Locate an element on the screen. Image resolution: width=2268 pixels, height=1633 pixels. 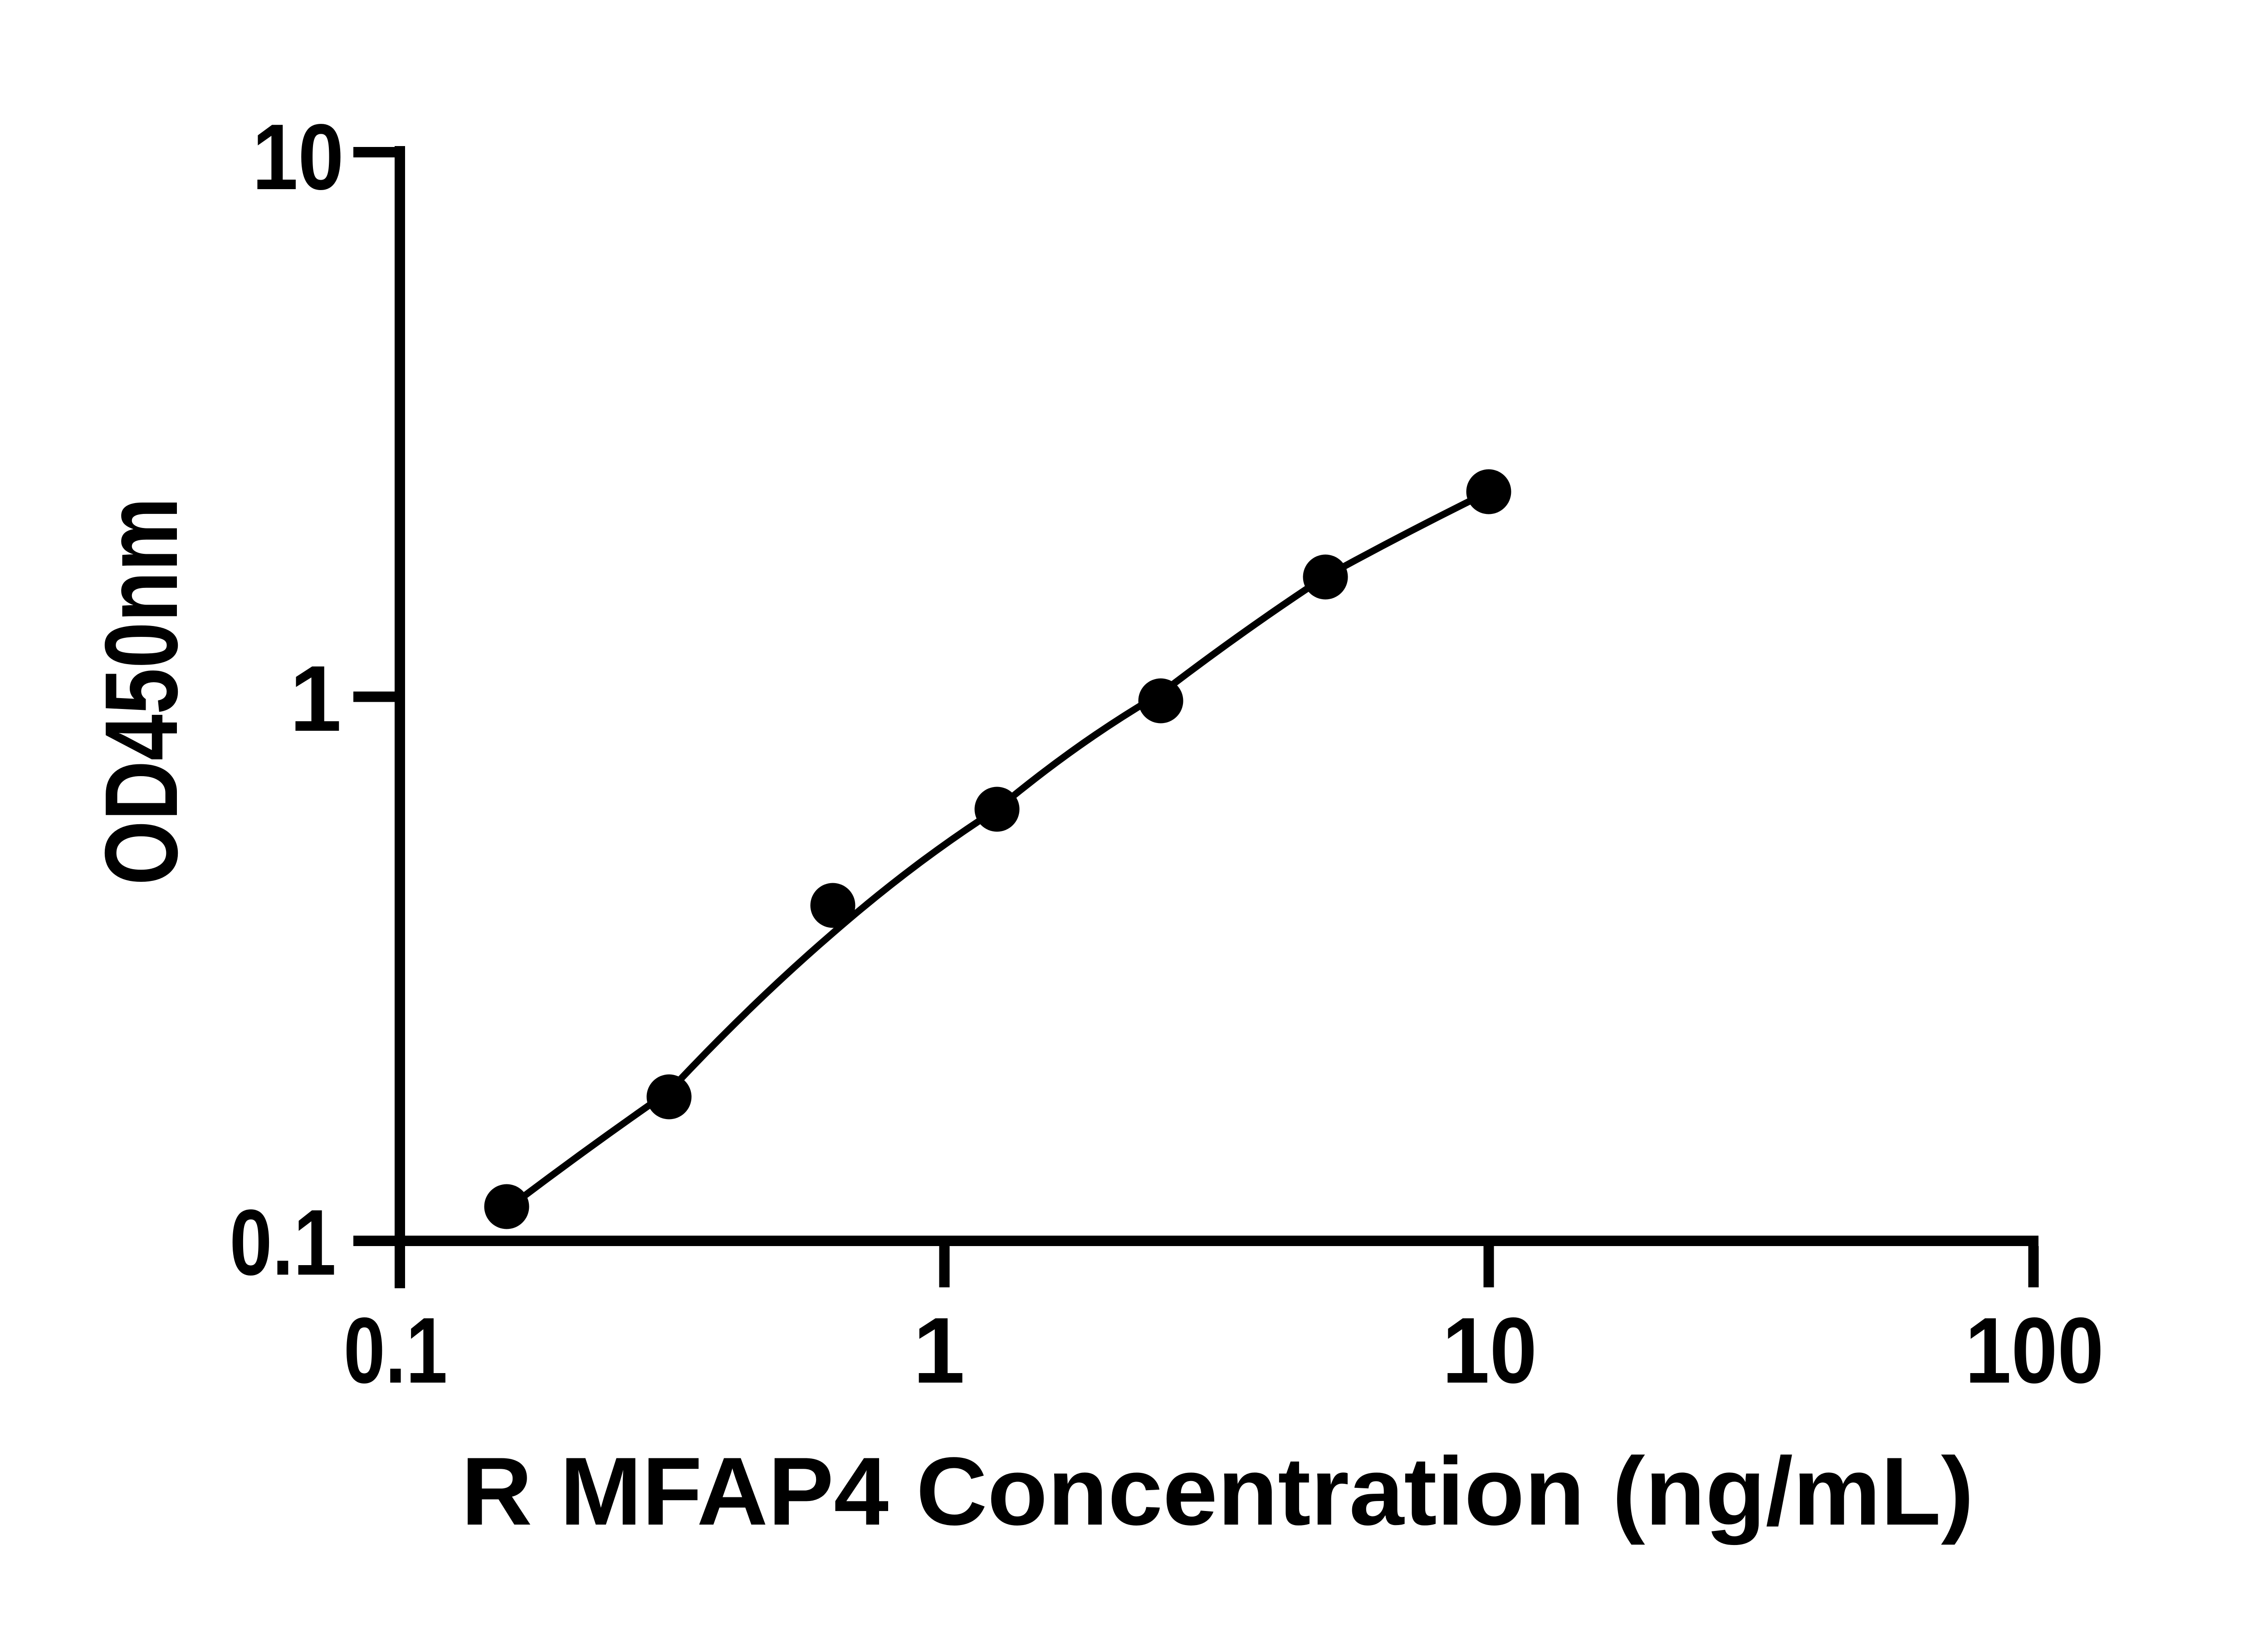
svg-text: R MFAP4 Concentration (ng/mL) is located at coordinates (1218, 1491).